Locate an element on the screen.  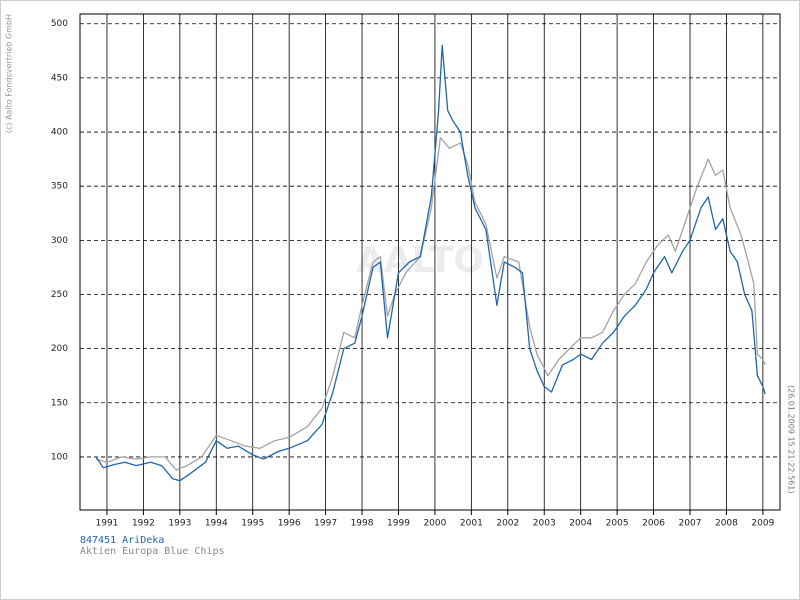
y-tick-label: 250 is located at coordinates (59, 295).